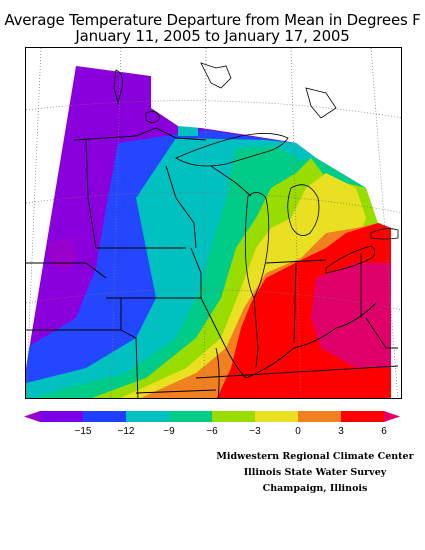  What do you see at coordinates (83, 431) in the screenshot?
I see `legend-tick-label: −15` at bounding box center [83, 431].